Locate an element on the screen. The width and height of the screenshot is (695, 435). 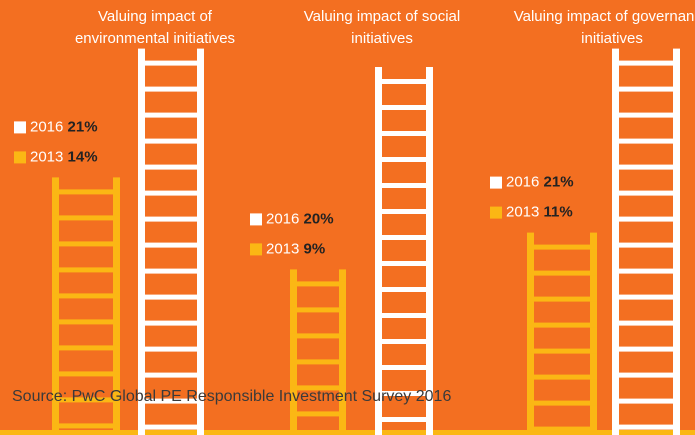
bottom-strip is located at coordinates (347, 432).